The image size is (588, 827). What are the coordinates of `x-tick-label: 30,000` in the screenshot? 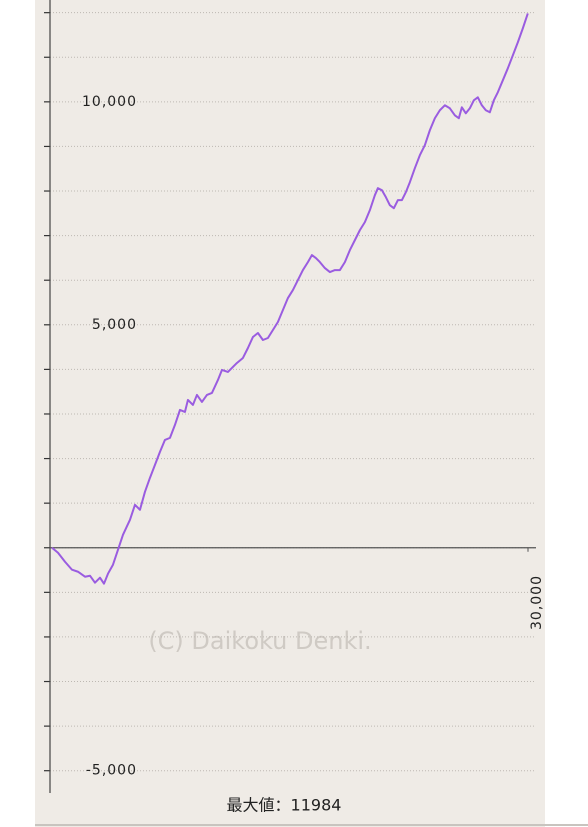 It's located at (537, 602).